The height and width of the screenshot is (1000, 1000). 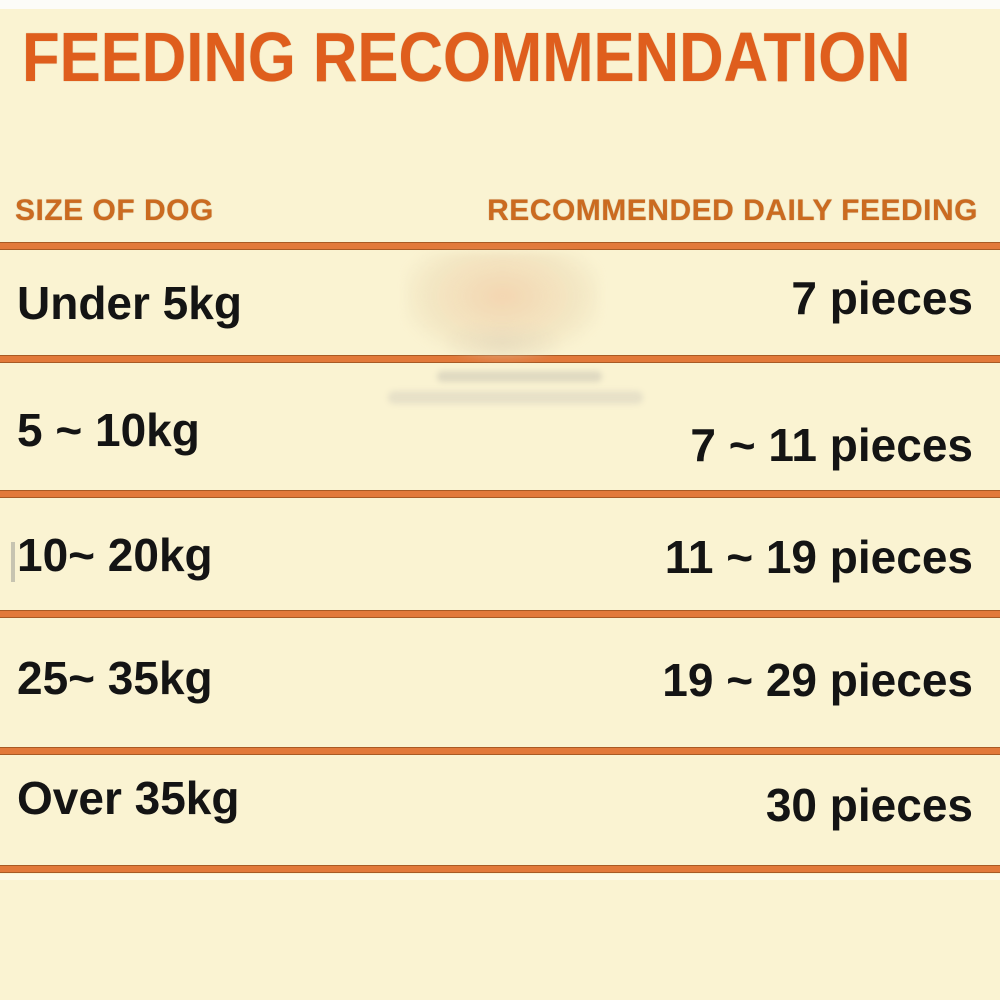 What do you see at coordinates (114, 210) in the screenshot?
I see `column-header-size: SIZE OF DOG` at bounding box center [114, 210].